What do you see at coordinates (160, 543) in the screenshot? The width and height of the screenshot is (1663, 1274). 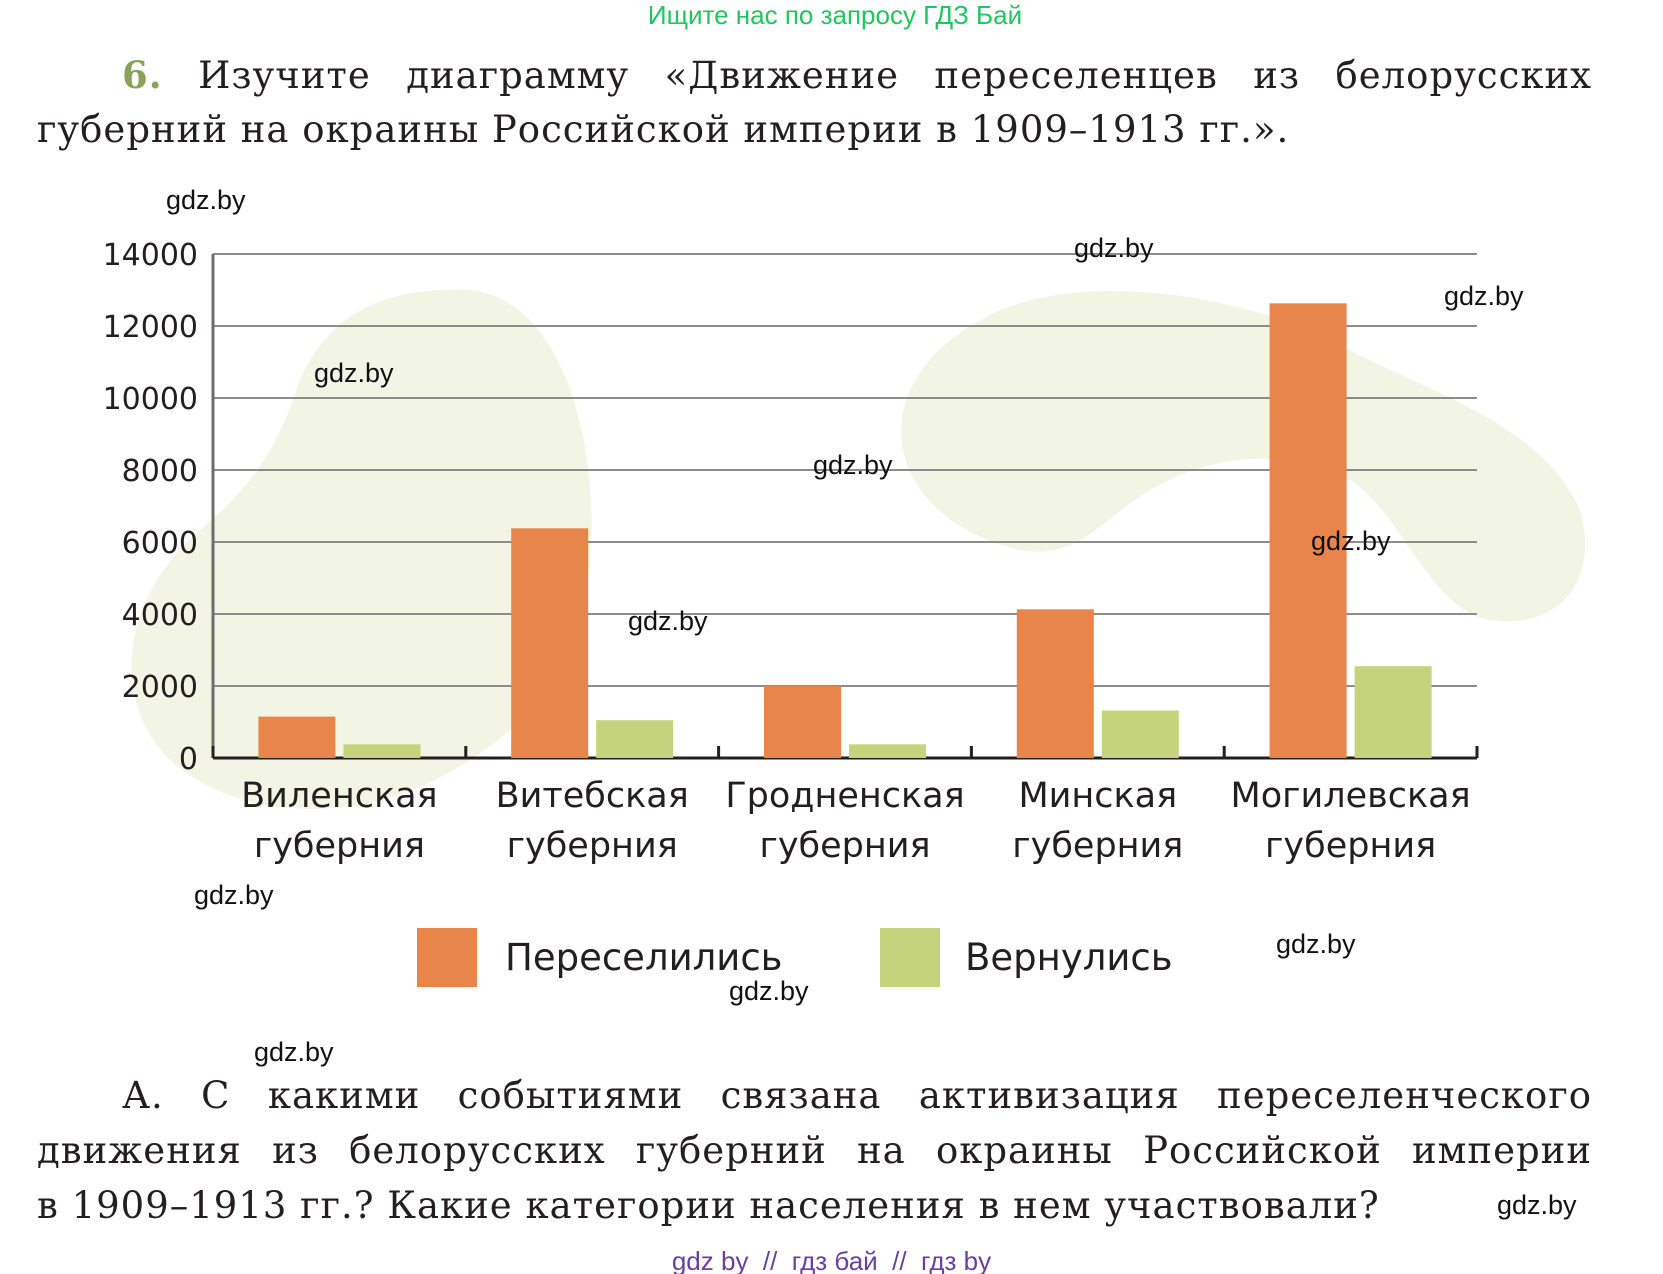 I see `y-tick-label: 6000` at bounding box center [160, 543].